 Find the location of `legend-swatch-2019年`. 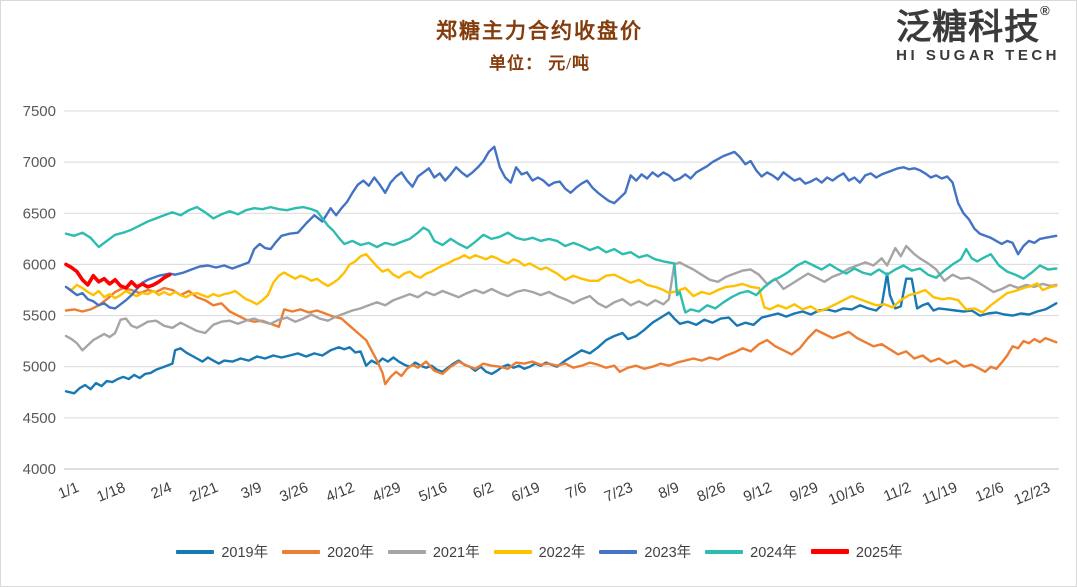

legend-swatch-2019年 is located at coordinates (195, 551).